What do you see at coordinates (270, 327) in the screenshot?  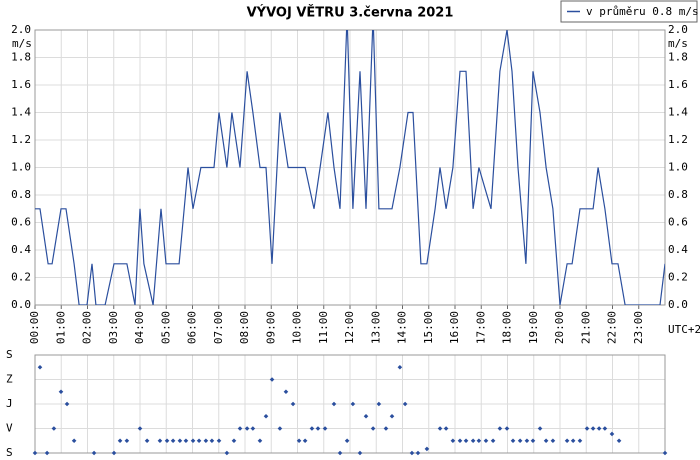 I see `x-tick-label: 09:00` at bounding box center [270, 327].